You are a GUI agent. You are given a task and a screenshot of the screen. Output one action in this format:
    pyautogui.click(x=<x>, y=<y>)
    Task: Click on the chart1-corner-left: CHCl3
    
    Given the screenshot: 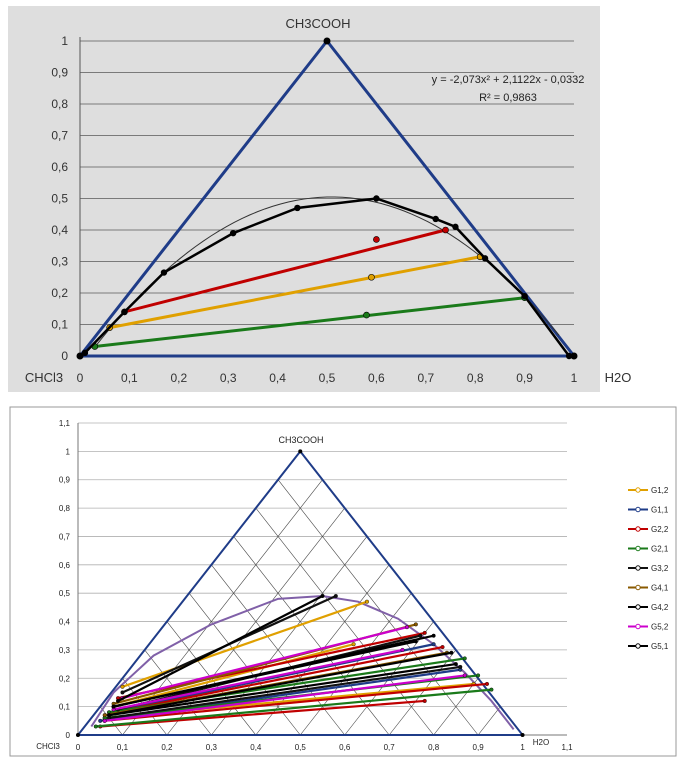 What is the action you would take?
    pyautogui.click(x=44, y=377)
    